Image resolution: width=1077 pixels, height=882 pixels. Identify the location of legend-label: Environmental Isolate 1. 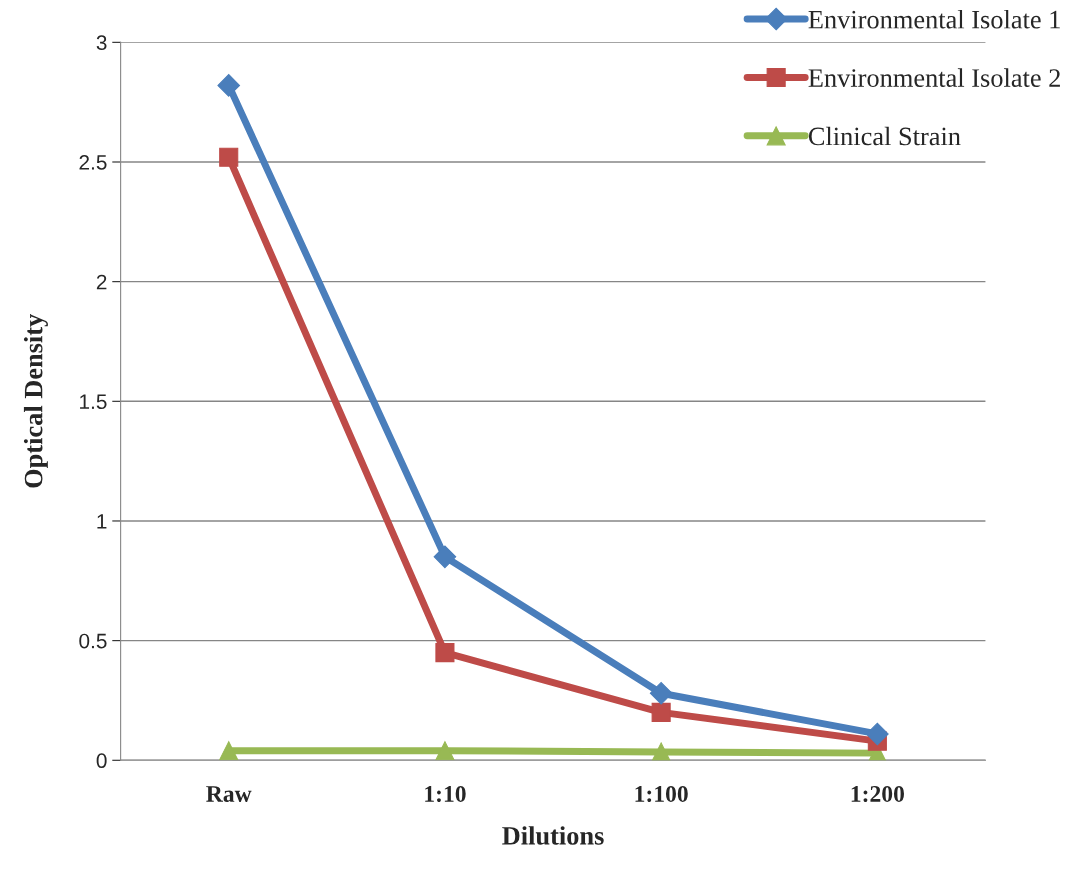
(934, 19).